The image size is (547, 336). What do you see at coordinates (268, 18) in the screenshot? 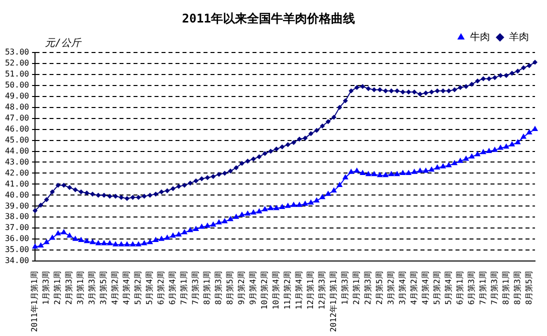
I see `chart-title: 2011年以来全国牛羊肉价格曲线` at bounding box center [268, 18].